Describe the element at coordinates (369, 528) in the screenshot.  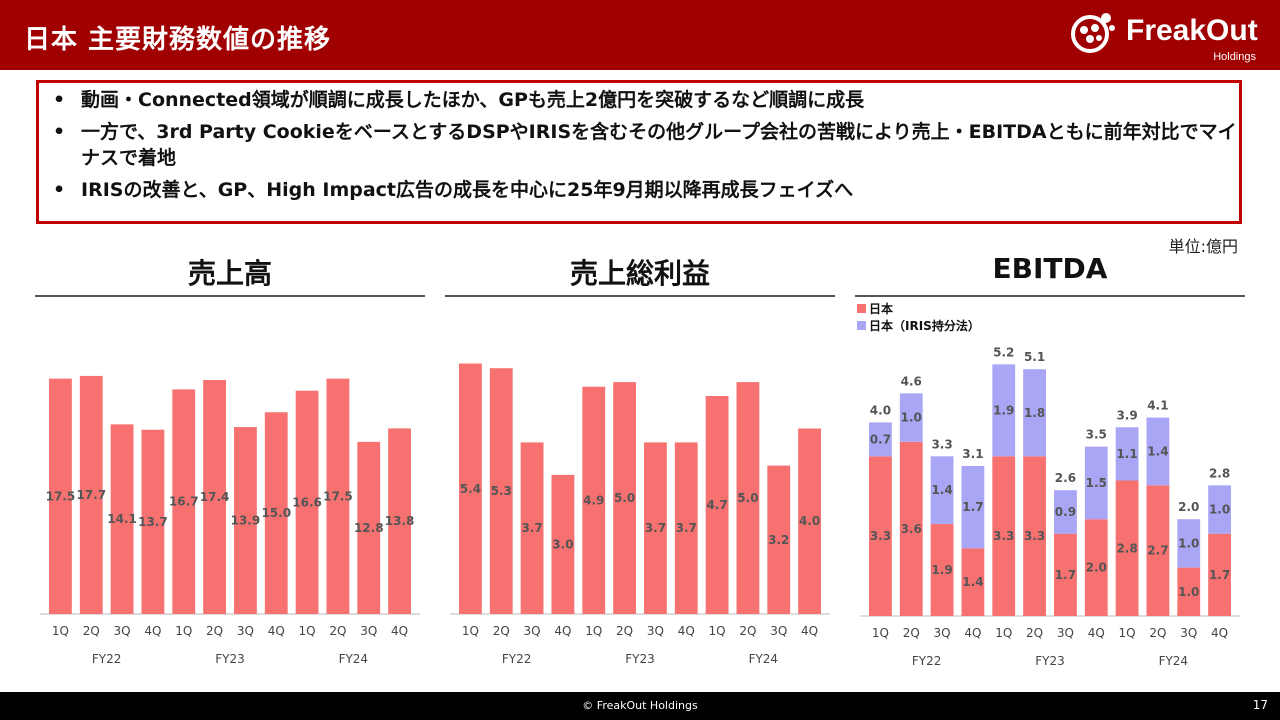
I see `data-label: 12.8` at that location.